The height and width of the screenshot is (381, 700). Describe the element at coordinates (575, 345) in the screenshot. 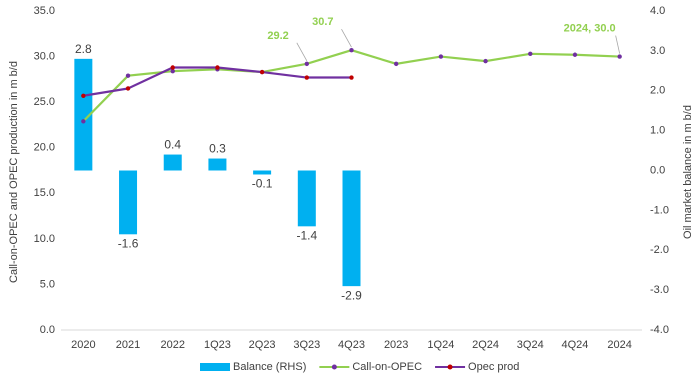

I see `x-tick-label: 4Q24` at that location.